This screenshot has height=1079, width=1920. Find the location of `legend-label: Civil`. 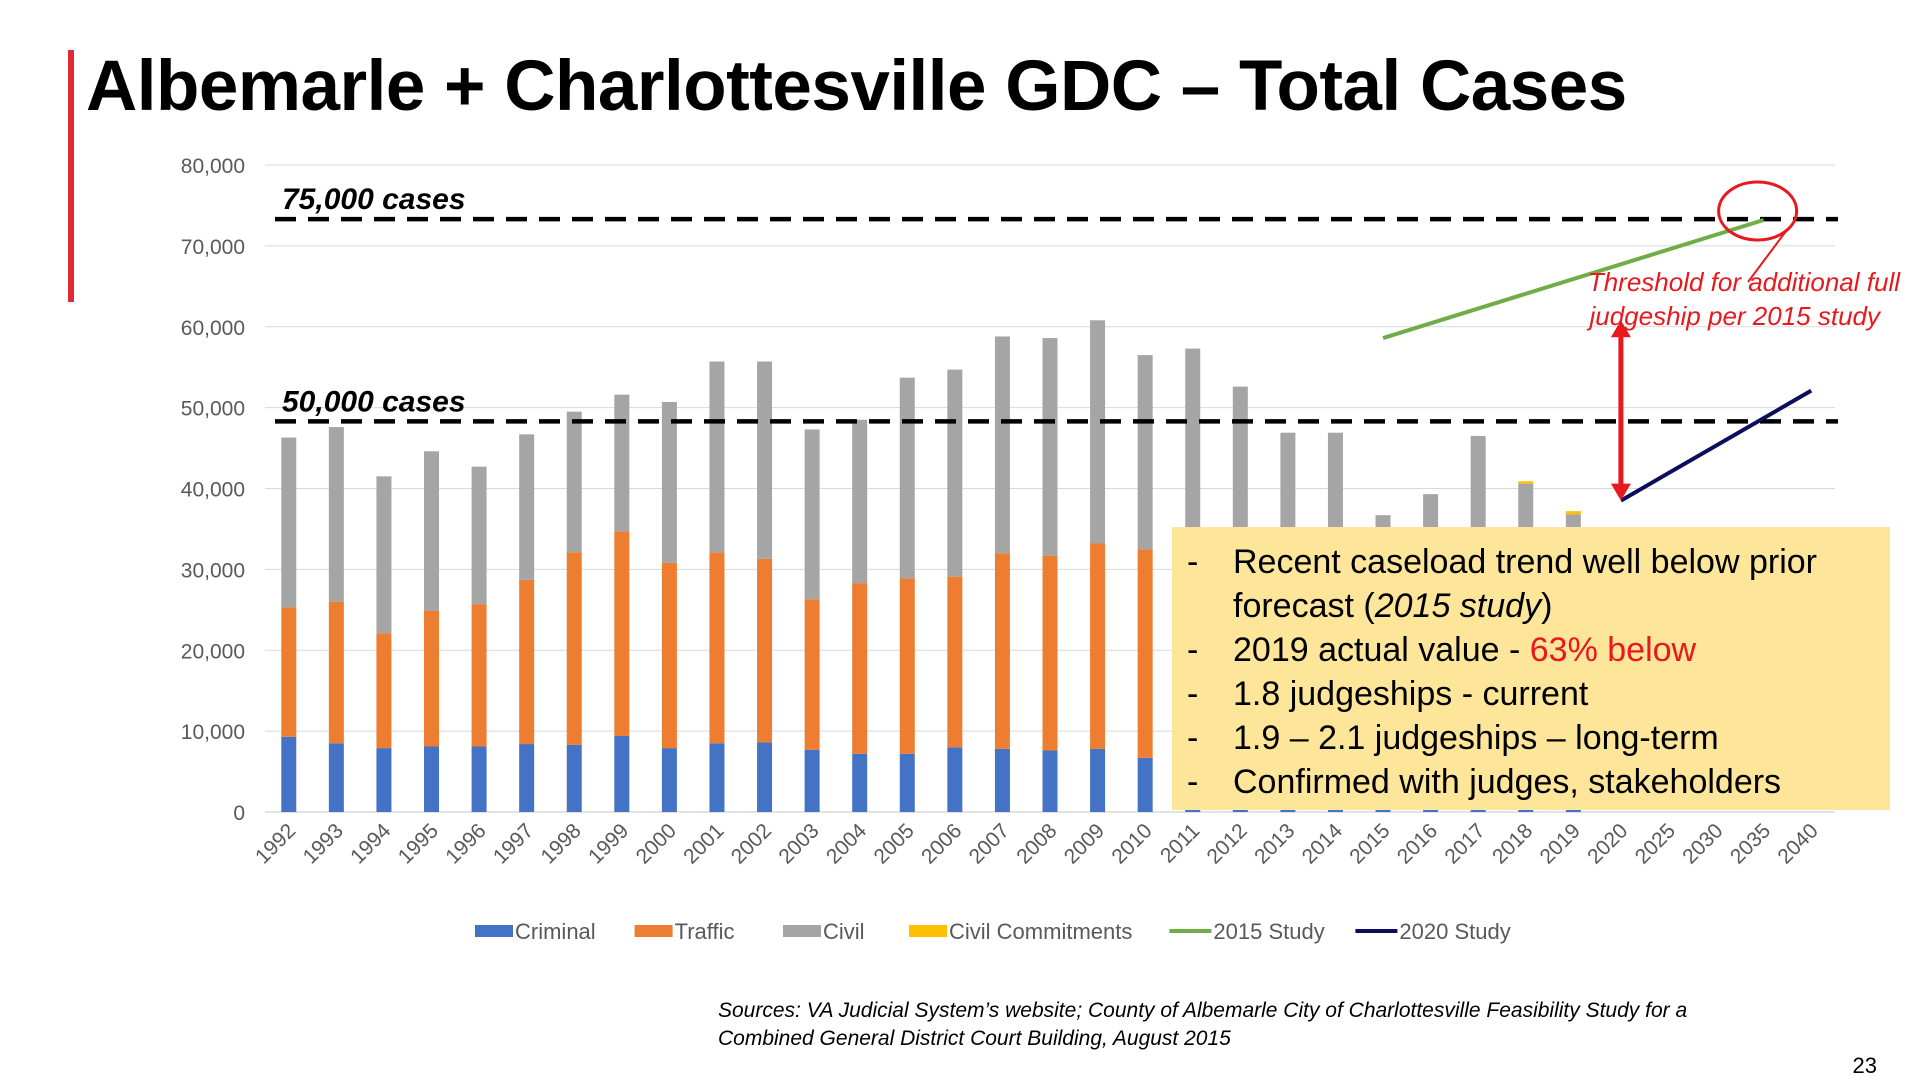

legend-label: Civil is located at coordinates (844, 931).